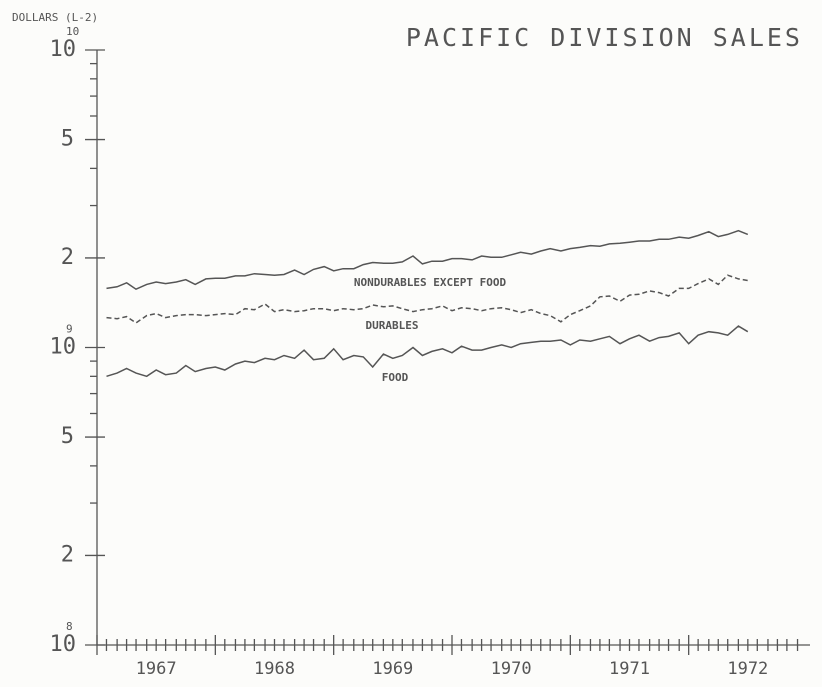 The height and width of the screenshot is (687, 822). What do you see at coordinates (69, 626) in the screenshot?
I see `y-tick-exponent: 8` at bounding box center [69, 626].